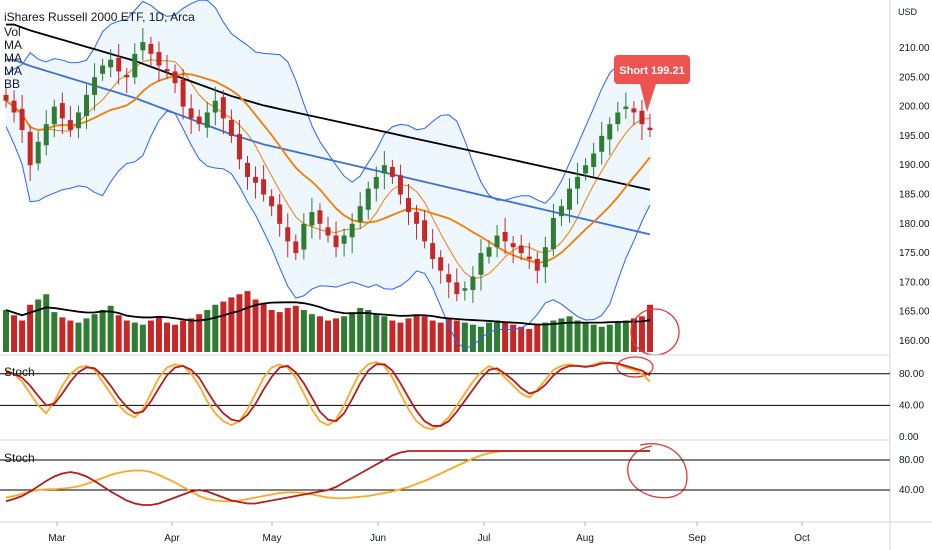  I want to click on stoch-panel-1: 80.00 40.00 0.00, so click(462, 401).